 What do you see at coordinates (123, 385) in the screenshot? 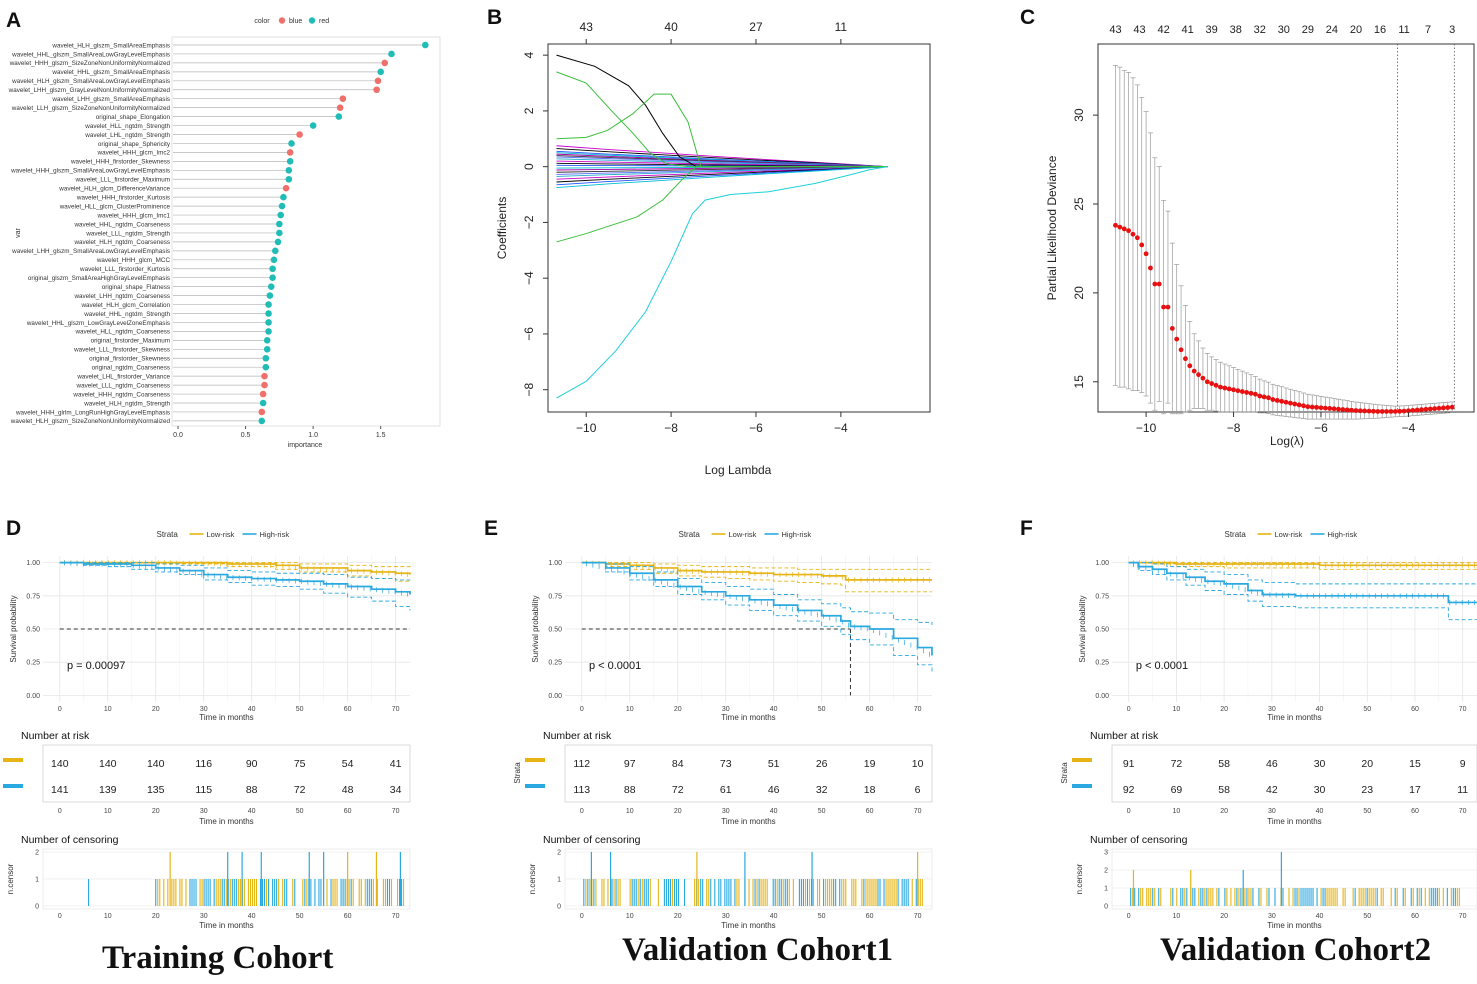
I see `feature-label: wavelet_LLL_ngtdm_Coarseness` at bounding box center [123, 385].